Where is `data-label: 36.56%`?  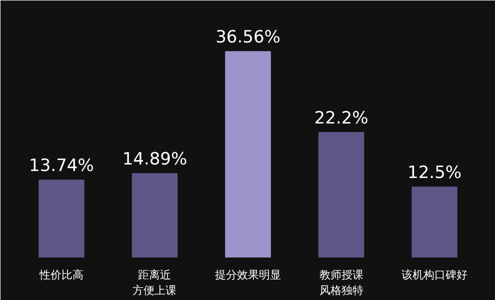
data-label: 36.56% is located at coordinates (248, 38).